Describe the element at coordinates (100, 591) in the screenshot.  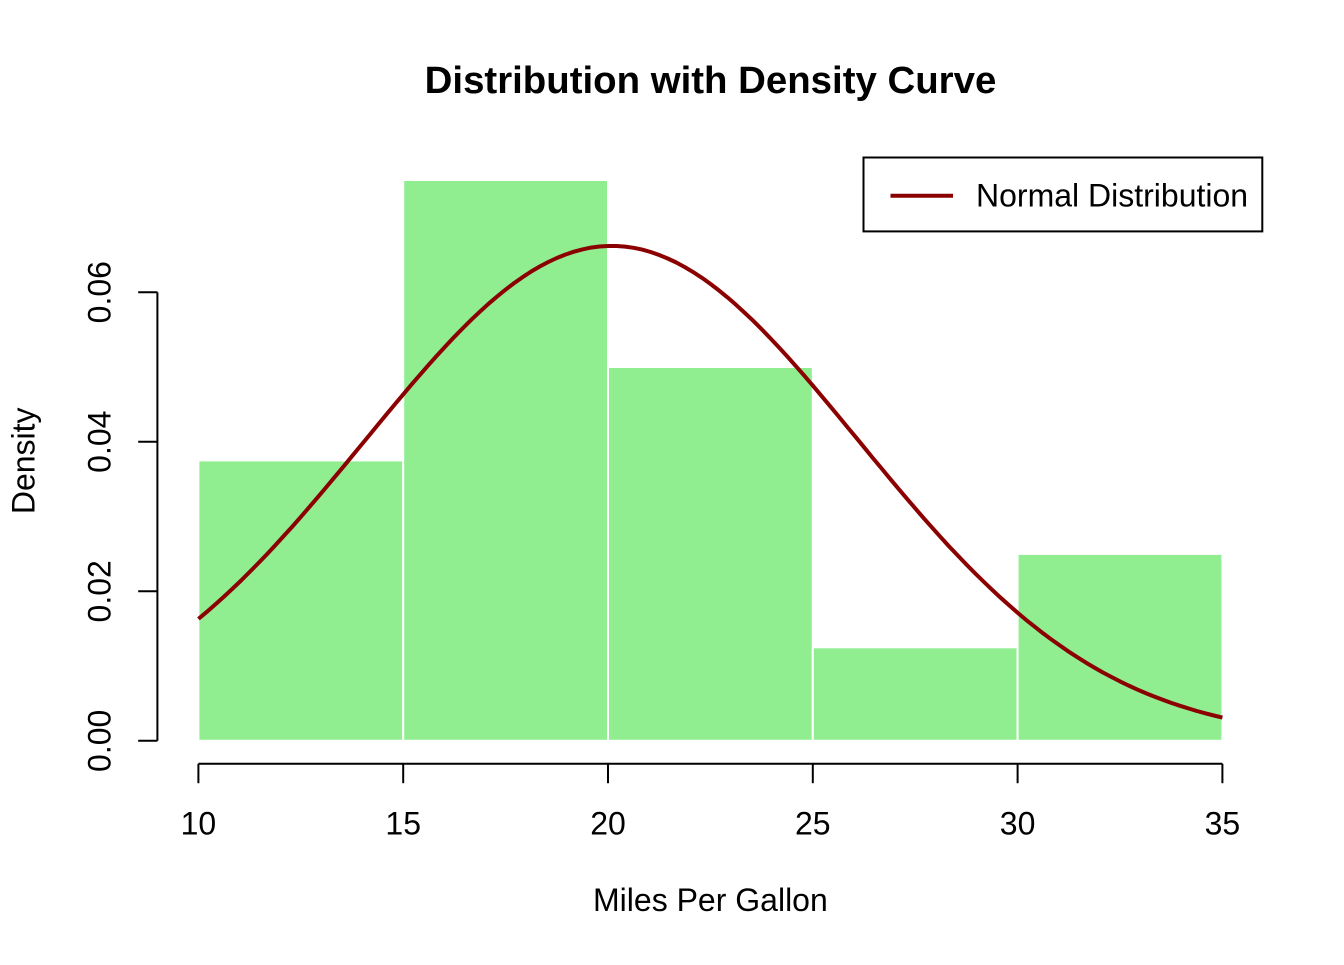
I see `svg-text: 0.02` at that location.